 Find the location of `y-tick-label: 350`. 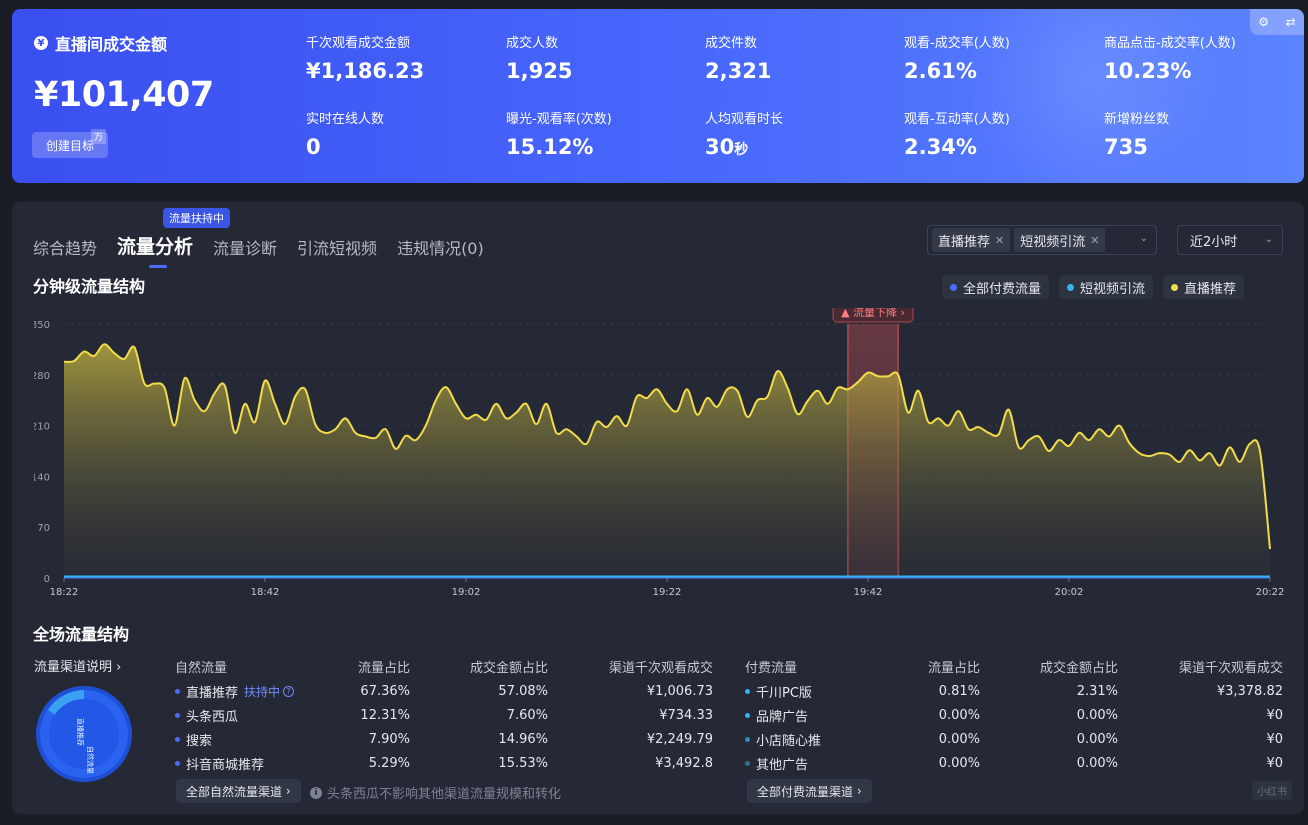

y-tick-label: 350 is located at coordinates (42, 325).